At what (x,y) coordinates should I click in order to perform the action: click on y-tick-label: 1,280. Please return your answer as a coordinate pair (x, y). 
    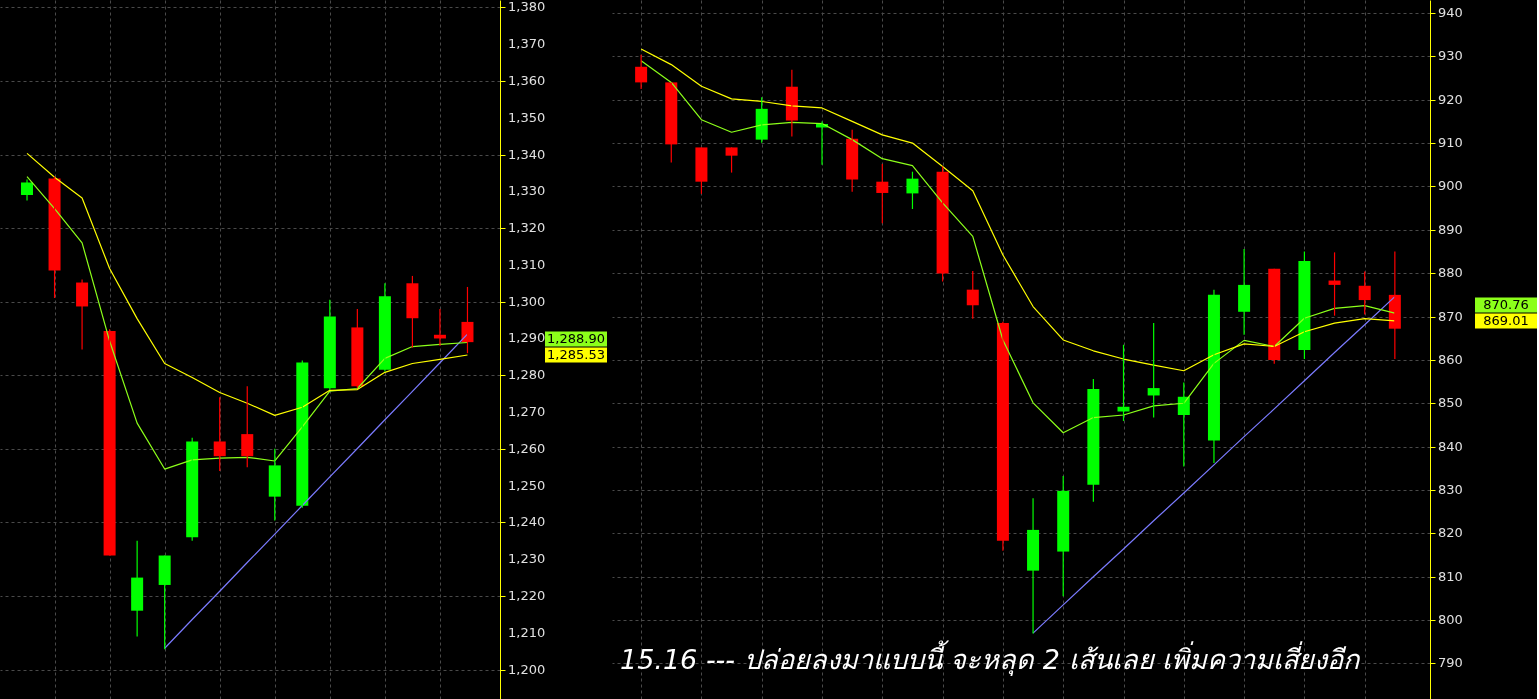
    Looking at the image, I should click on (527, 375).